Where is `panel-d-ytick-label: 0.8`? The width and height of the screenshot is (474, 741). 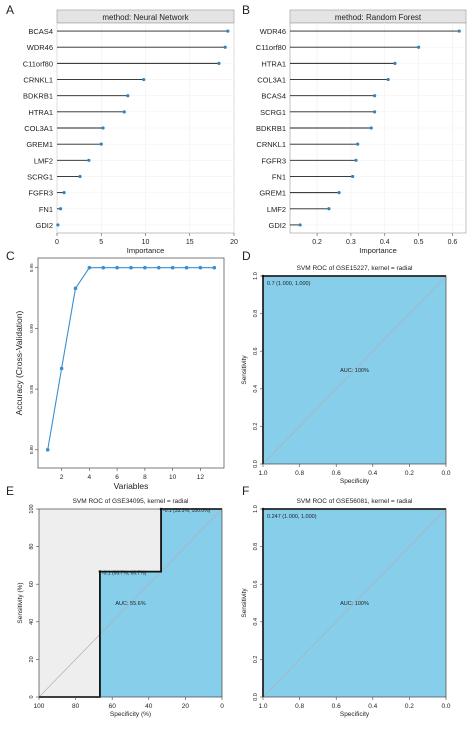
panel-d-ytick-label: 0.8 is located at coordinates (256, 314).